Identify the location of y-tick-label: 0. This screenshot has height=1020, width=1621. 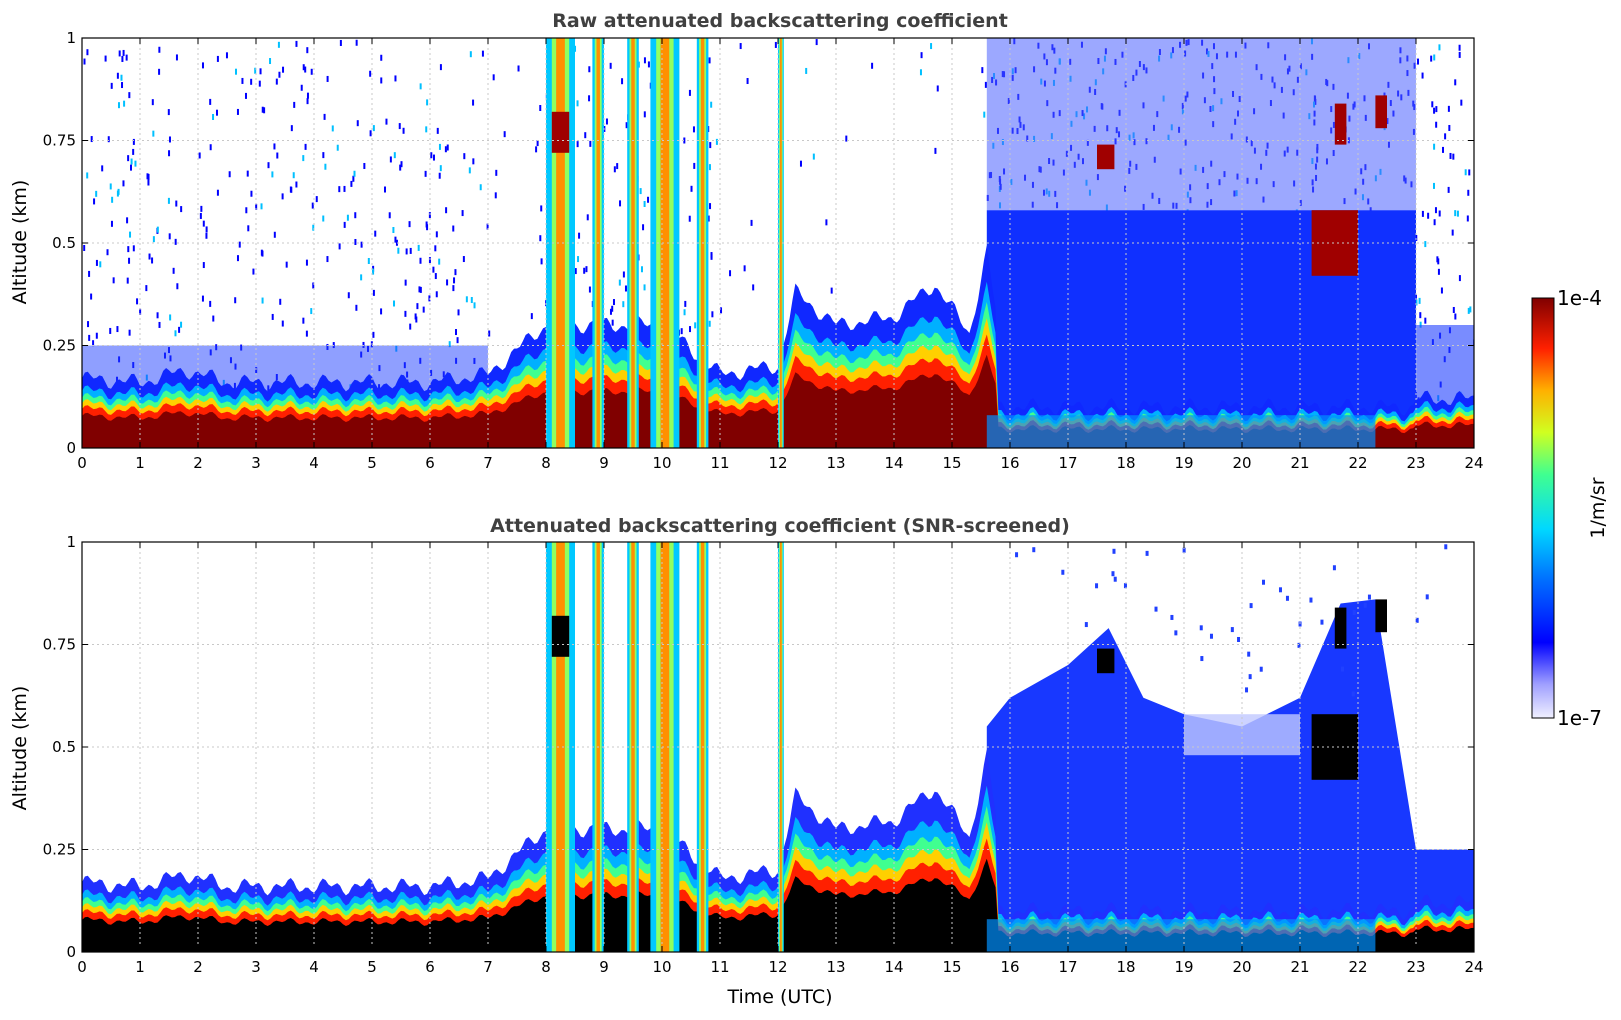
(71, 952).